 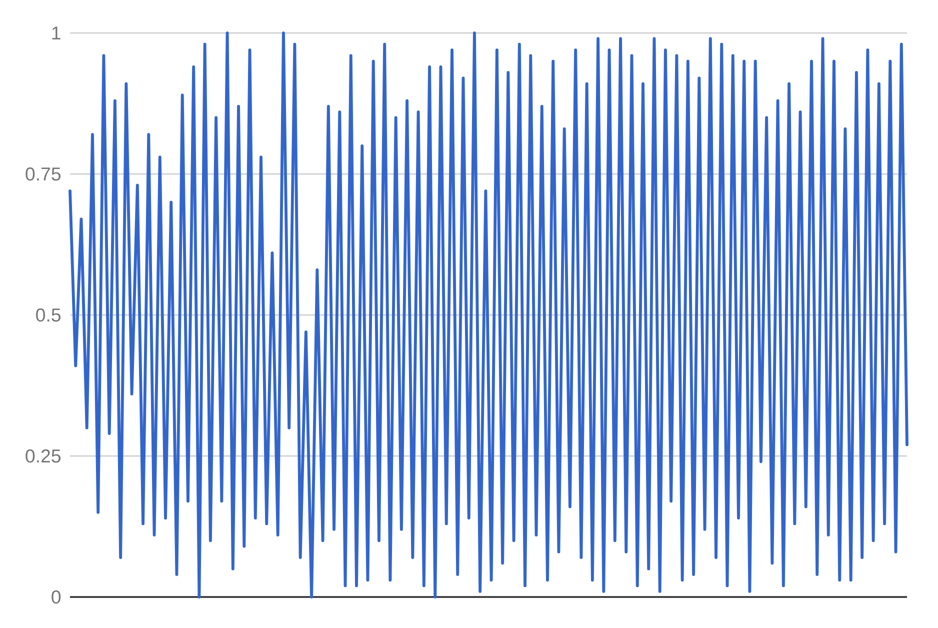 I want to click on y-tick-label: 0.25, so click(x=43, y=456).